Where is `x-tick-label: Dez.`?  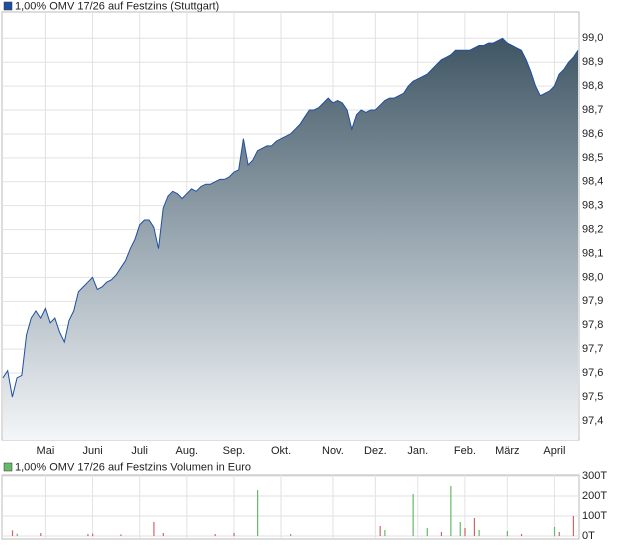 x-tick-label: Dez. is located at coordinates (375, 451).